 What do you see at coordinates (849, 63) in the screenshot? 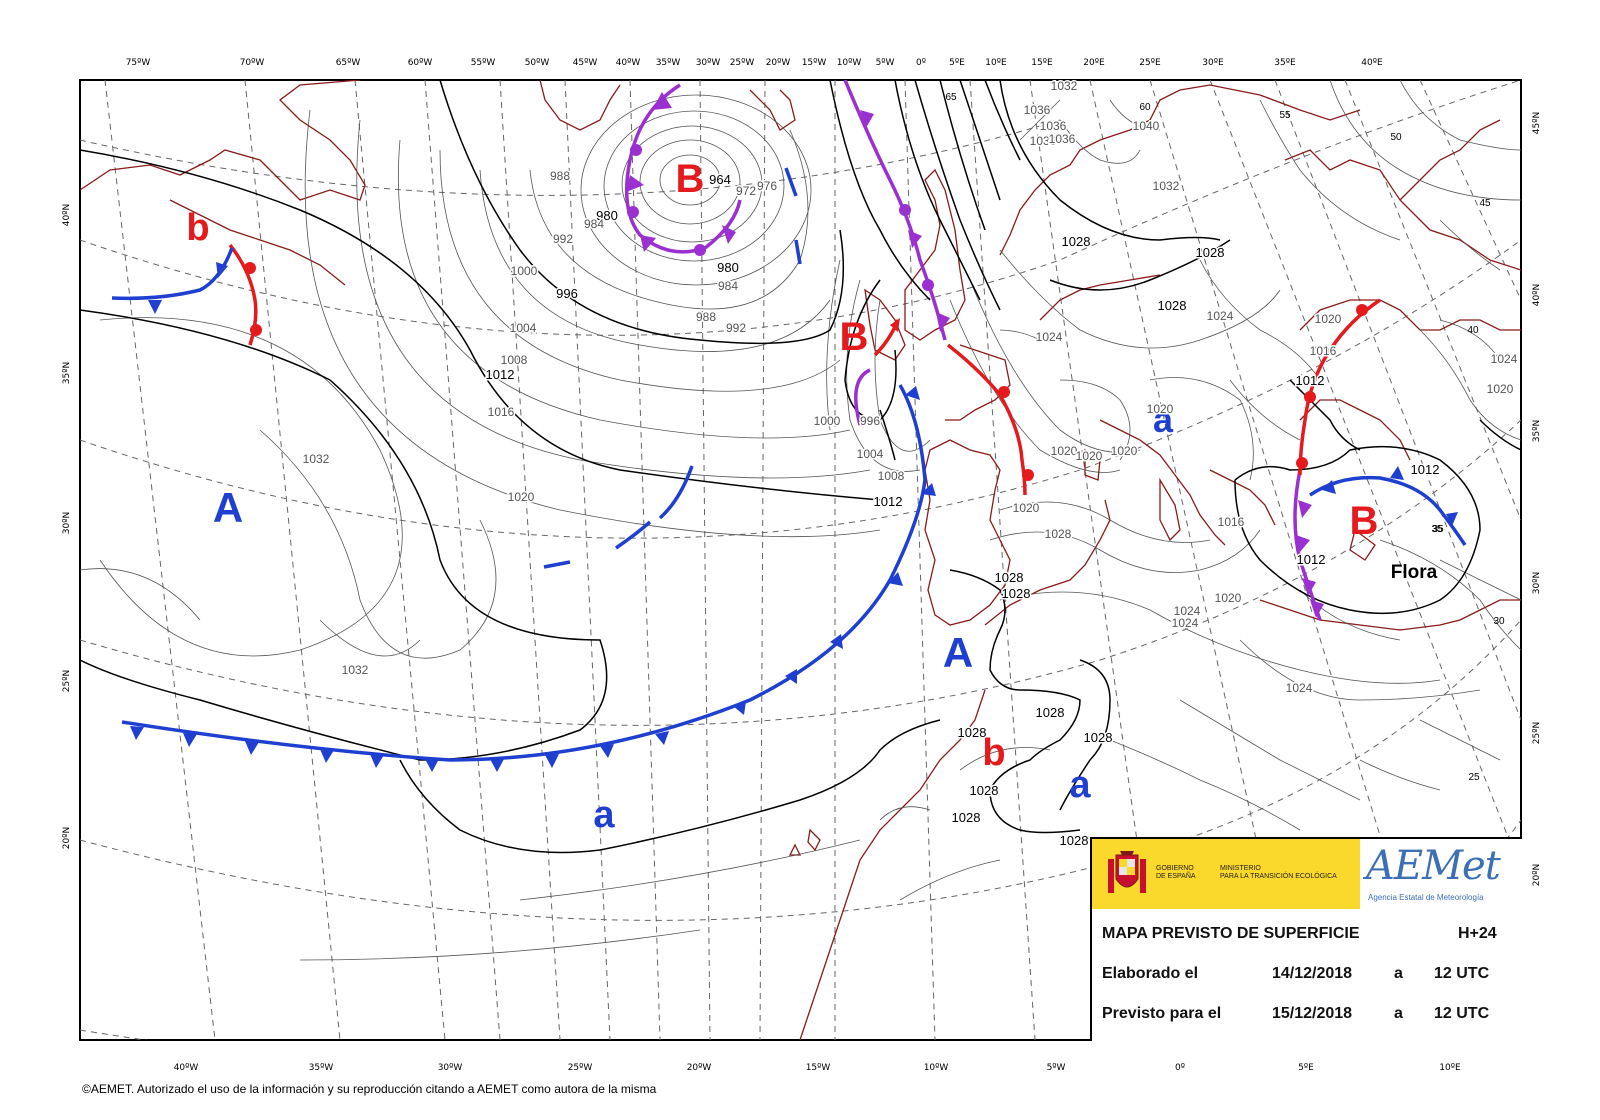
I see `top-longitude-label: 10ºW` at bounding box center [849, 63].